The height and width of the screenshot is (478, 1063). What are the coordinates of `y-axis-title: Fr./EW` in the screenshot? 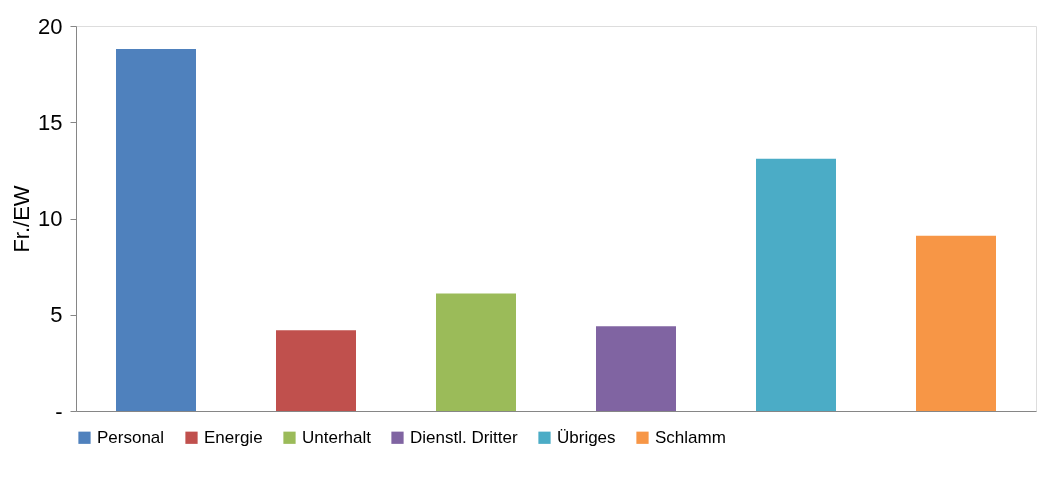 It's located at (22, 219).